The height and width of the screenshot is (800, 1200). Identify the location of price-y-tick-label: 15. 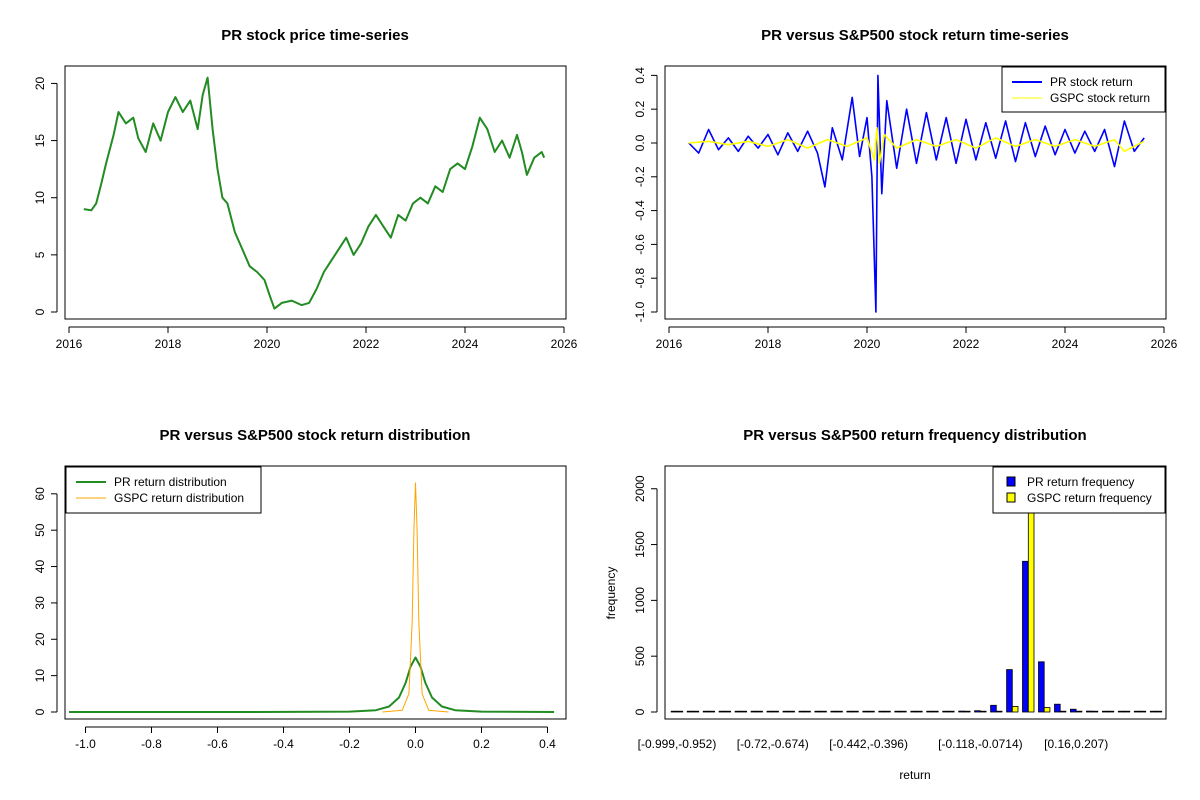
(40, 141).